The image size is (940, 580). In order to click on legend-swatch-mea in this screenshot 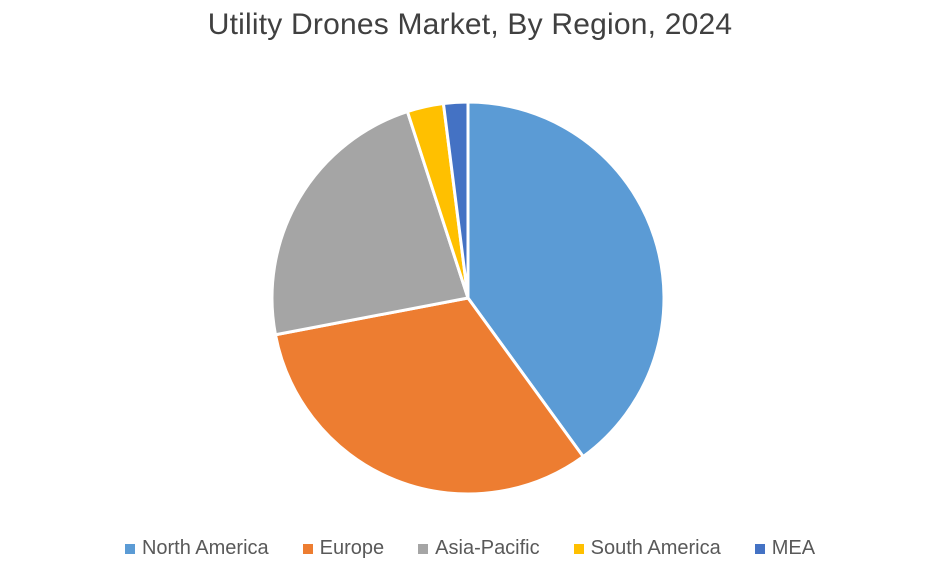, I will do `click(759, 548)`.